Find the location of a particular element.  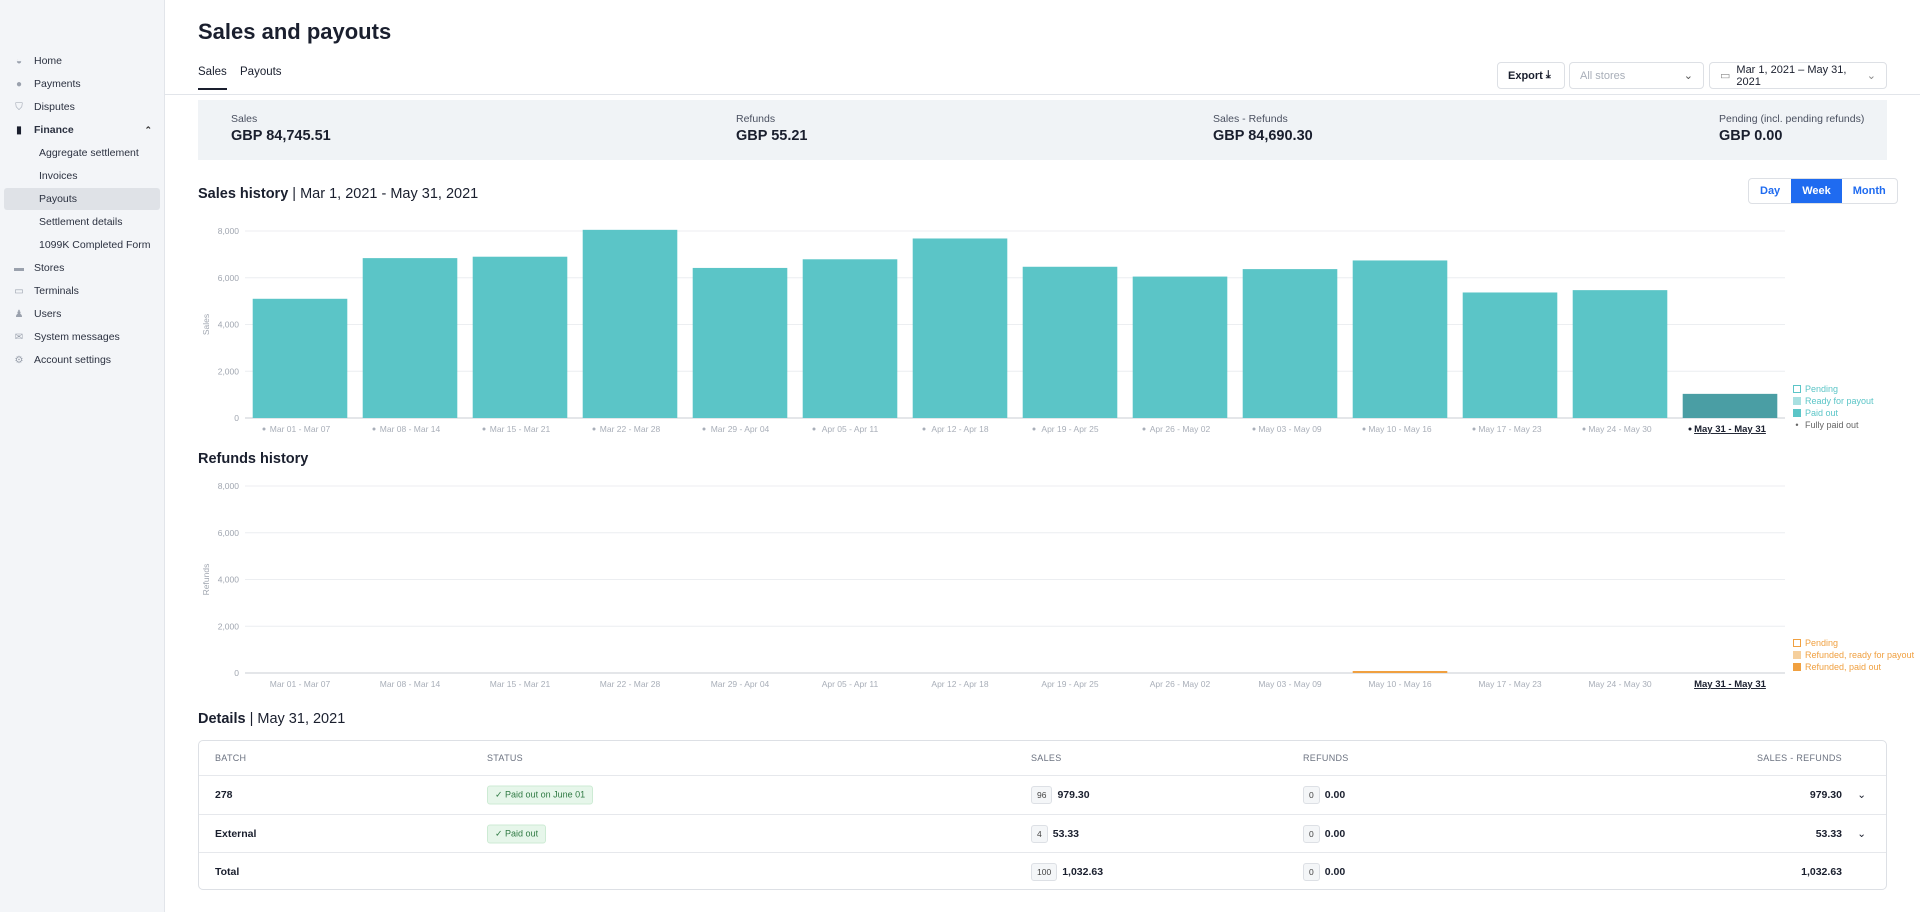

sidebar-item-label: System messages is located at coordinates (77, 337).